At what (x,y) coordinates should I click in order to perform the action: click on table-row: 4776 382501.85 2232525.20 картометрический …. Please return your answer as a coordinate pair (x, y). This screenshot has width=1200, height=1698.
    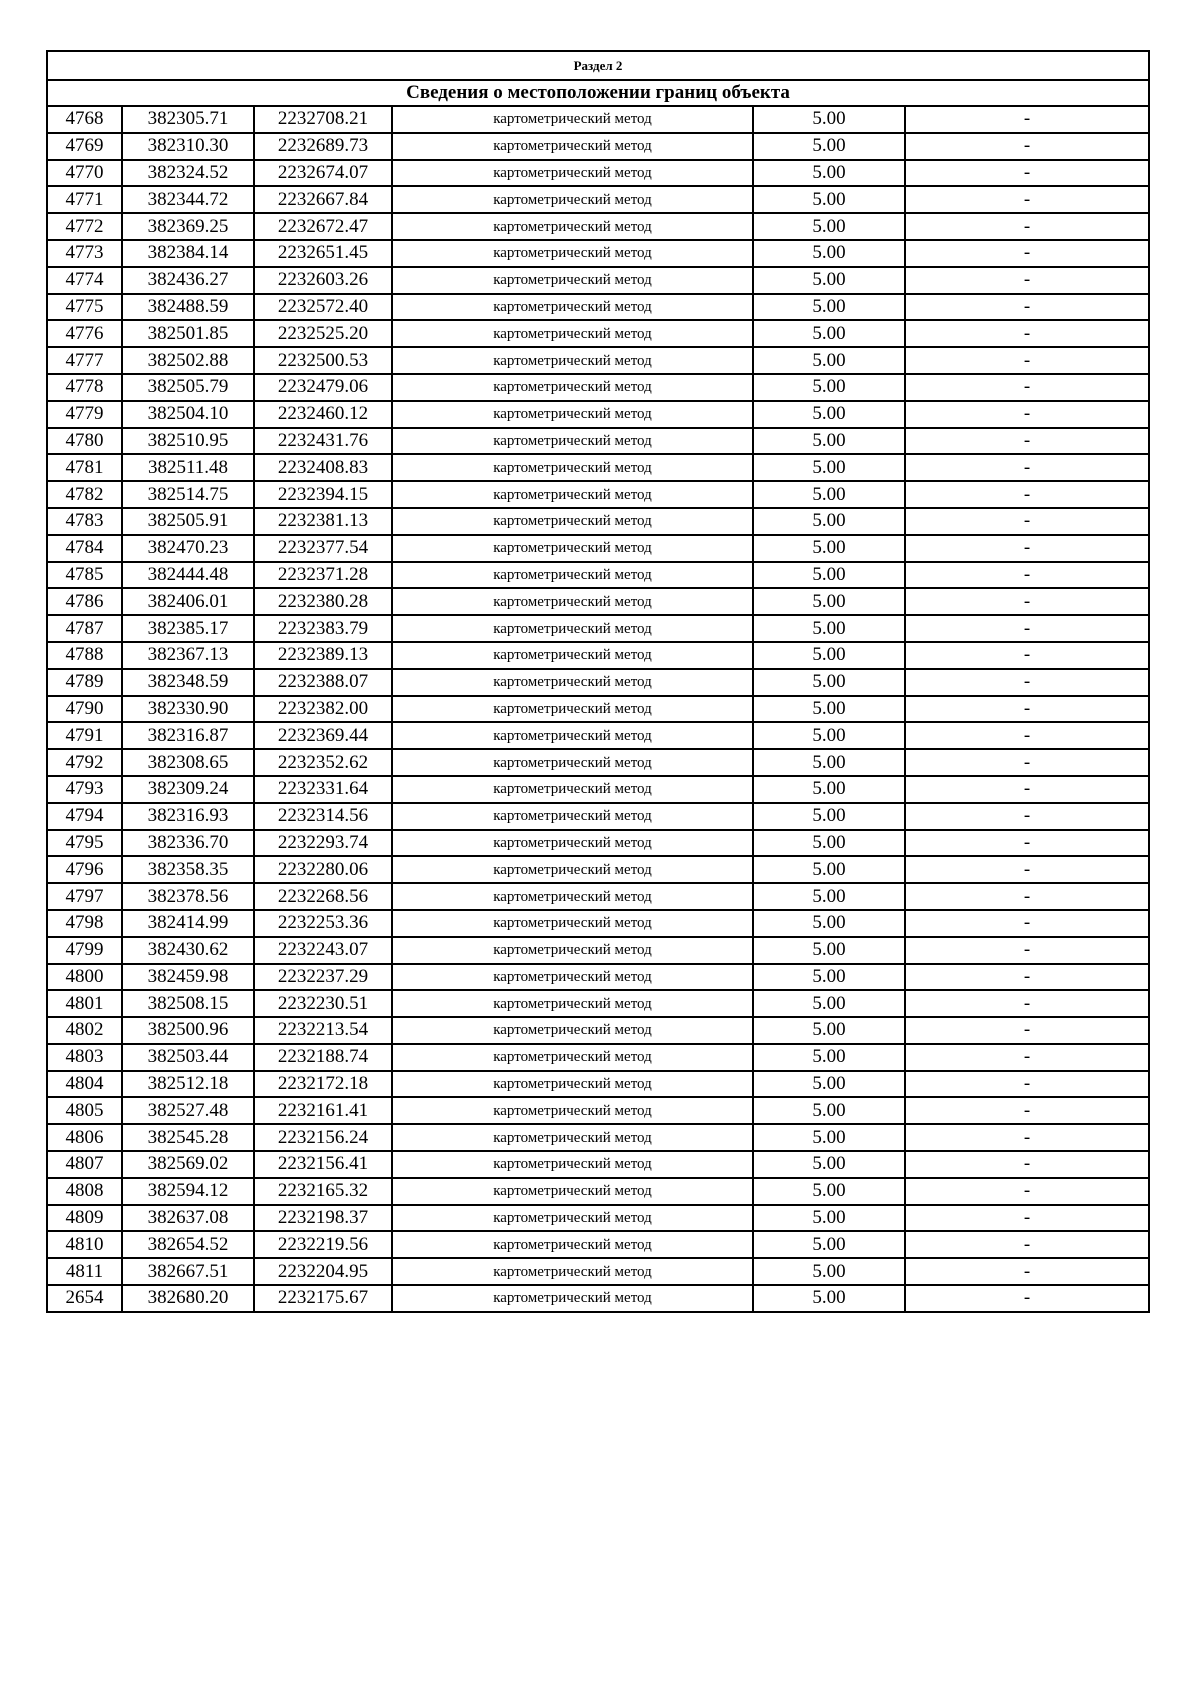
    Looking at the image, I should click on (598, 334).